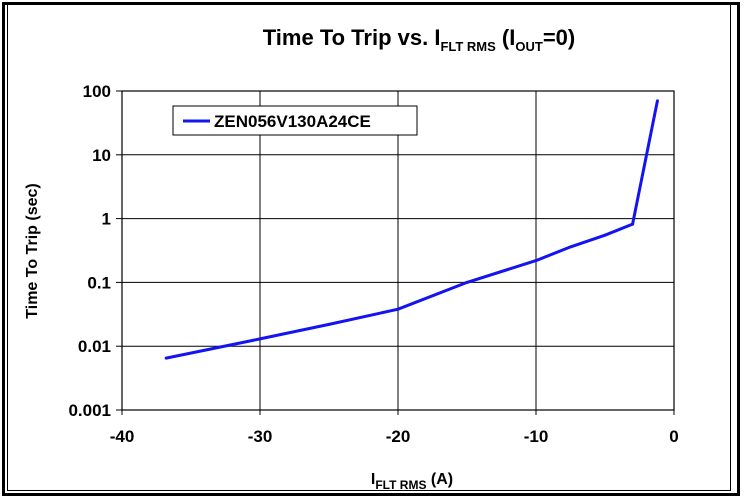 This screenshot has height=502, width=746. I want to click on y-axis-label: Time To Trip (sec), so click(32, 250).